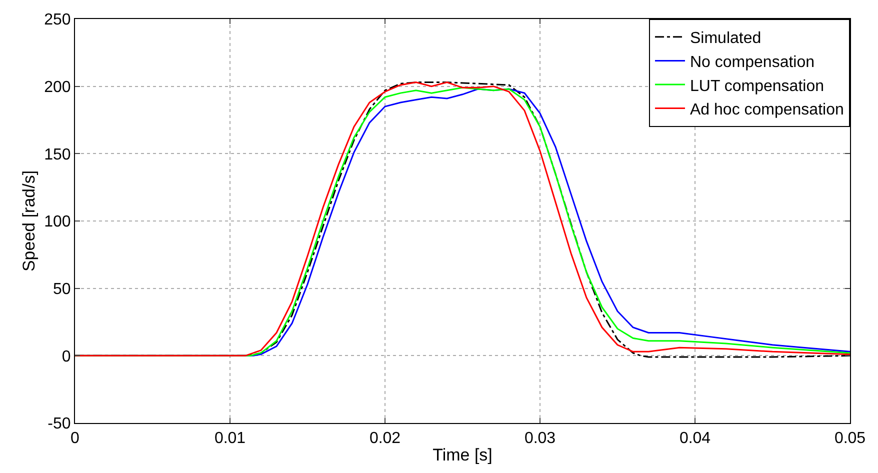  I want to click on y-tick-label: 200, so click(57, 87).